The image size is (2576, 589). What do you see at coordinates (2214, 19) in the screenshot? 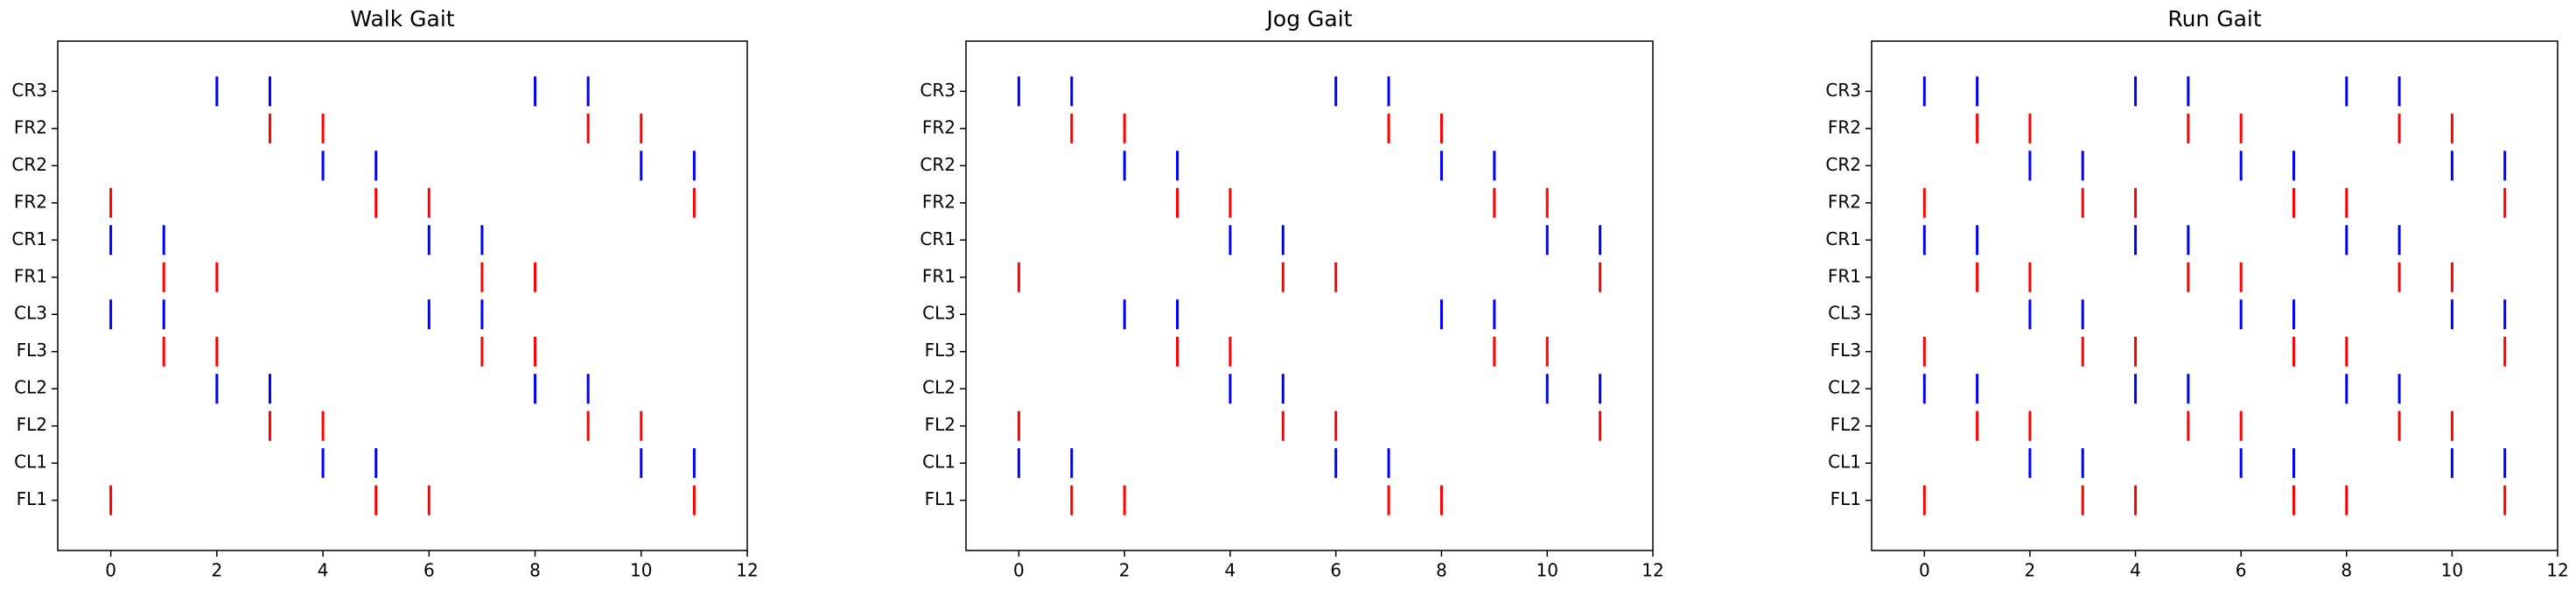
I see `chart-title: Run Gait` at bounding box center [2214, 19].